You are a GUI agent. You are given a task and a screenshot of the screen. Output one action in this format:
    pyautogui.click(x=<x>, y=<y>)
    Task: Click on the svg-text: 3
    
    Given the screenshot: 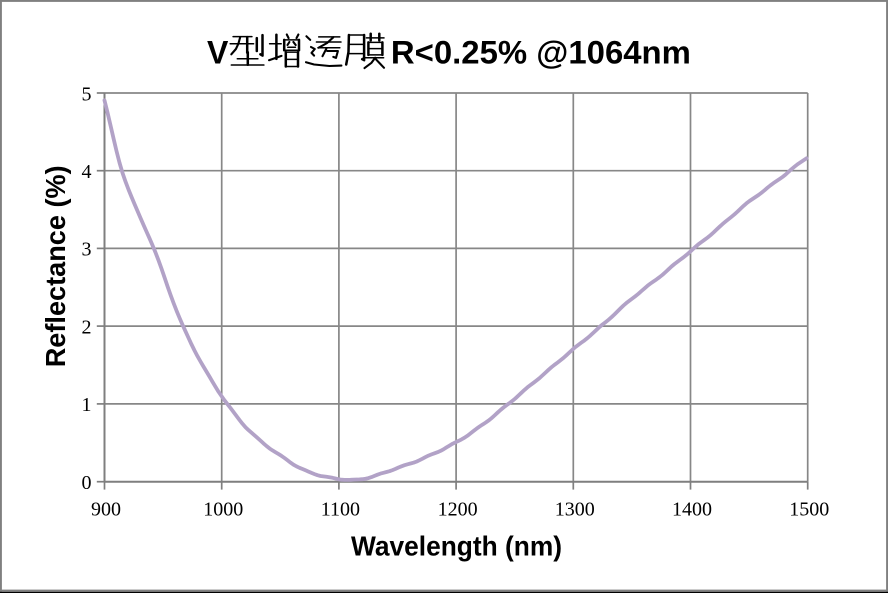 What is the action you would take?
    pyautogui.click(x=87, y=250)
    